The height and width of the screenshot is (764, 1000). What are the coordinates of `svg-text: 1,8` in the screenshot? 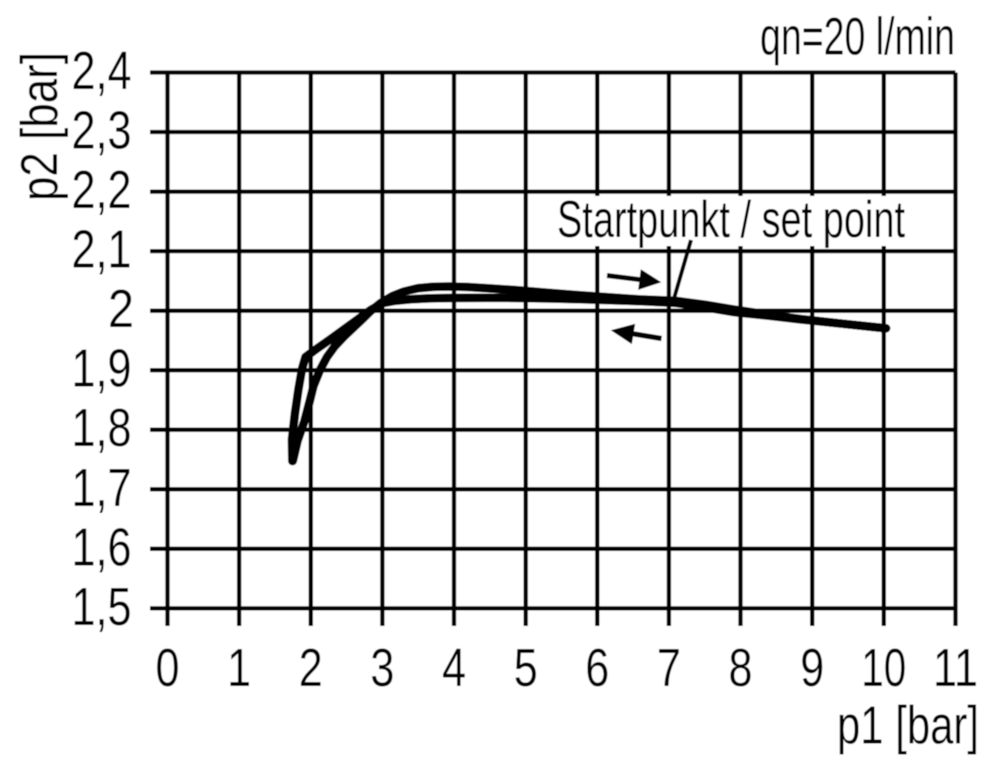 It's located at (102, 428).